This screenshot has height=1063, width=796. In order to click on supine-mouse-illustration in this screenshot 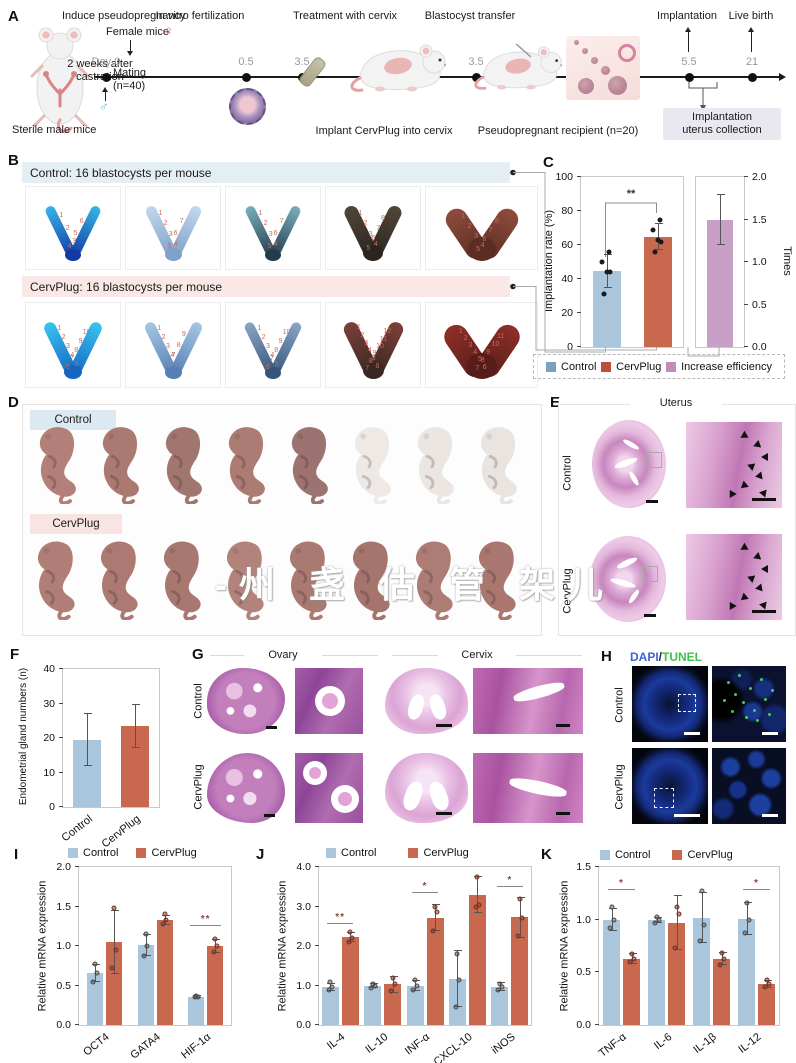, I will do `click(60, 80)`.